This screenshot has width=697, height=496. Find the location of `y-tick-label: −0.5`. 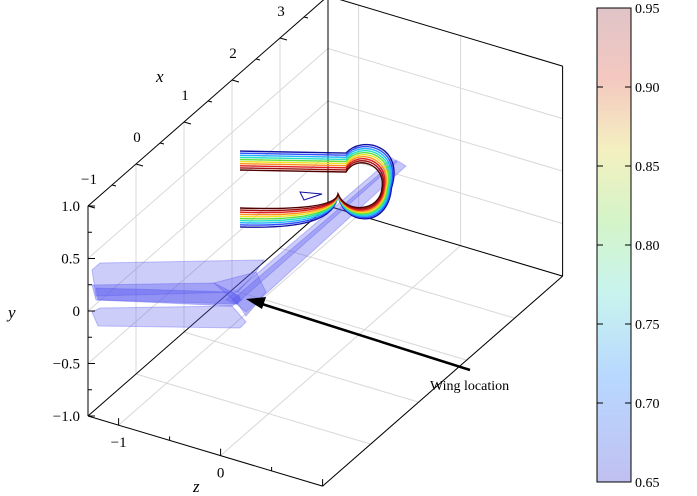

y-tick-label: −0.5 is located at coordinates (66, 365).